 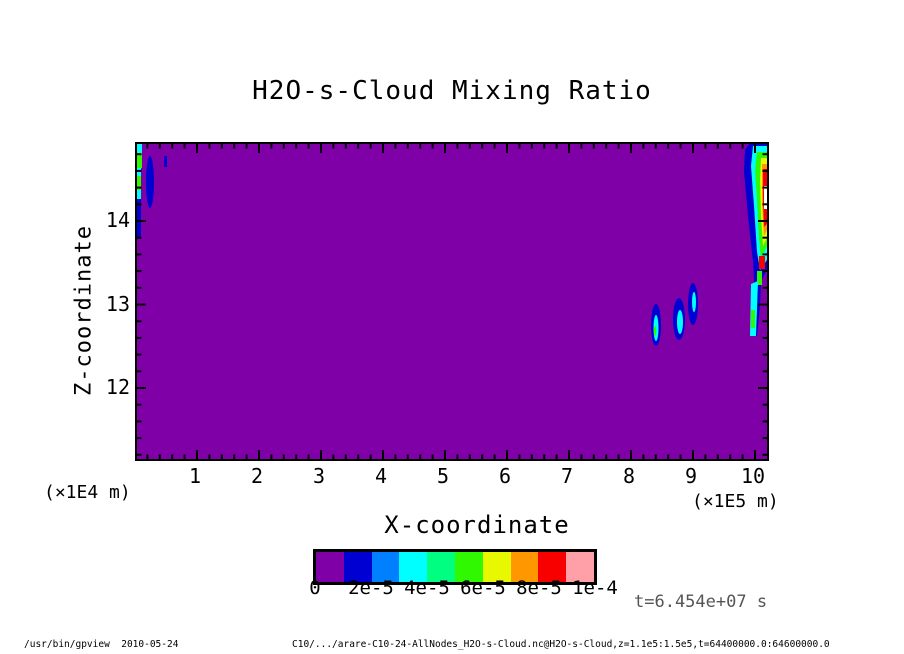 I want to click on small-cloud-3-cyan, so click(x=694, y=302).